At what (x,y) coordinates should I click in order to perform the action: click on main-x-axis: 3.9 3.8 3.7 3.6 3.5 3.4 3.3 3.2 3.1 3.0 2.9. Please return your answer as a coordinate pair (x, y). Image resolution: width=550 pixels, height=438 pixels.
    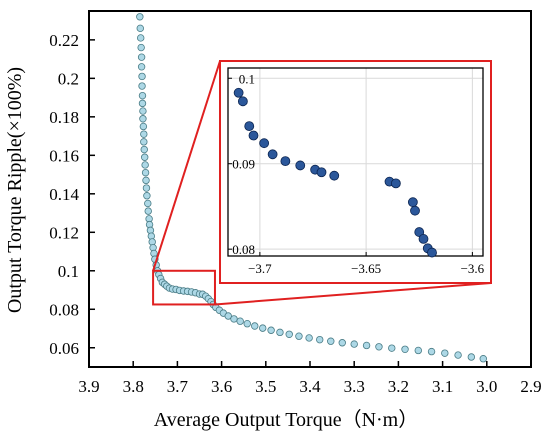
    Looking at the image, I should click on (310, 378).